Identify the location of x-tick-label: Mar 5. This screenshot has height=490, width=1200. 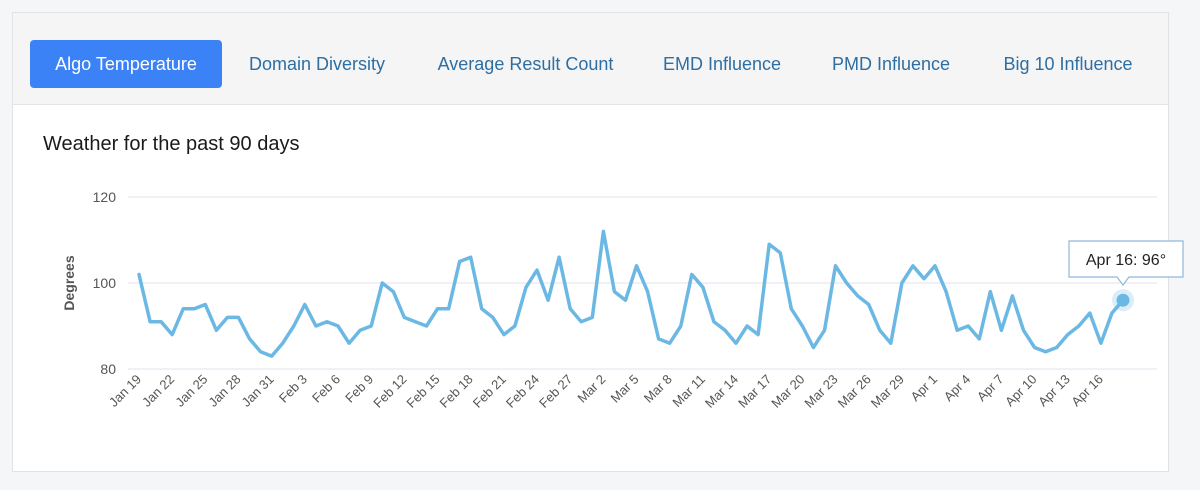
(625, 389).